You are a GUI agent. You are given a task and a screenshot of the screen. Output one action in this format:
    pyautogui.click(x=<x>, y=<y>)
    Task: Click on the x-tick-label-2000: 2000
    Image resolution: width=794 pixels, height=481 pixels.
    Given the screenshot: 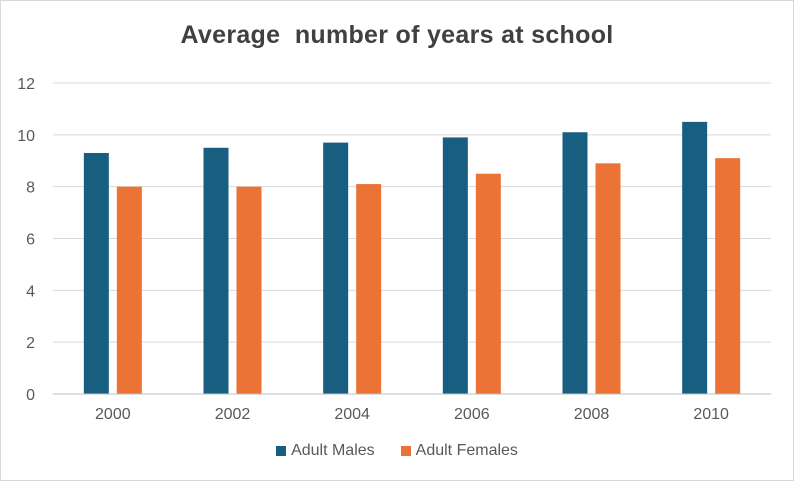 What is the action you would take?
    pyautogui.click(x=113, y=414)
    